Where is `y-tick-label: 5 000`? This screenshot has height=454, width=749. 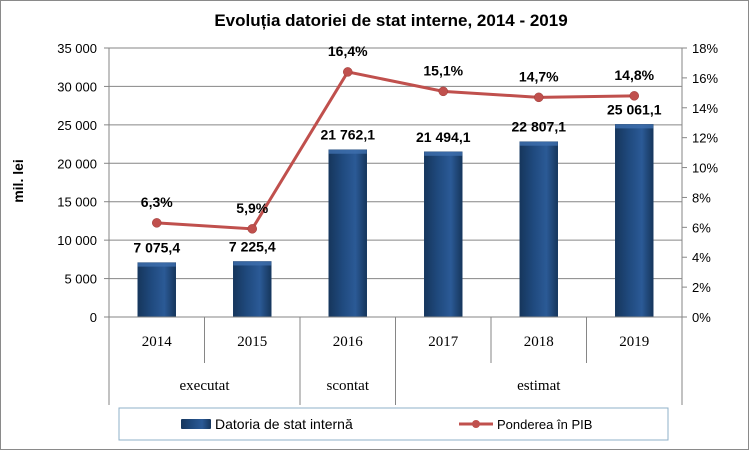 y-tick-label: 5 000 is located at coordinates (80, 279).